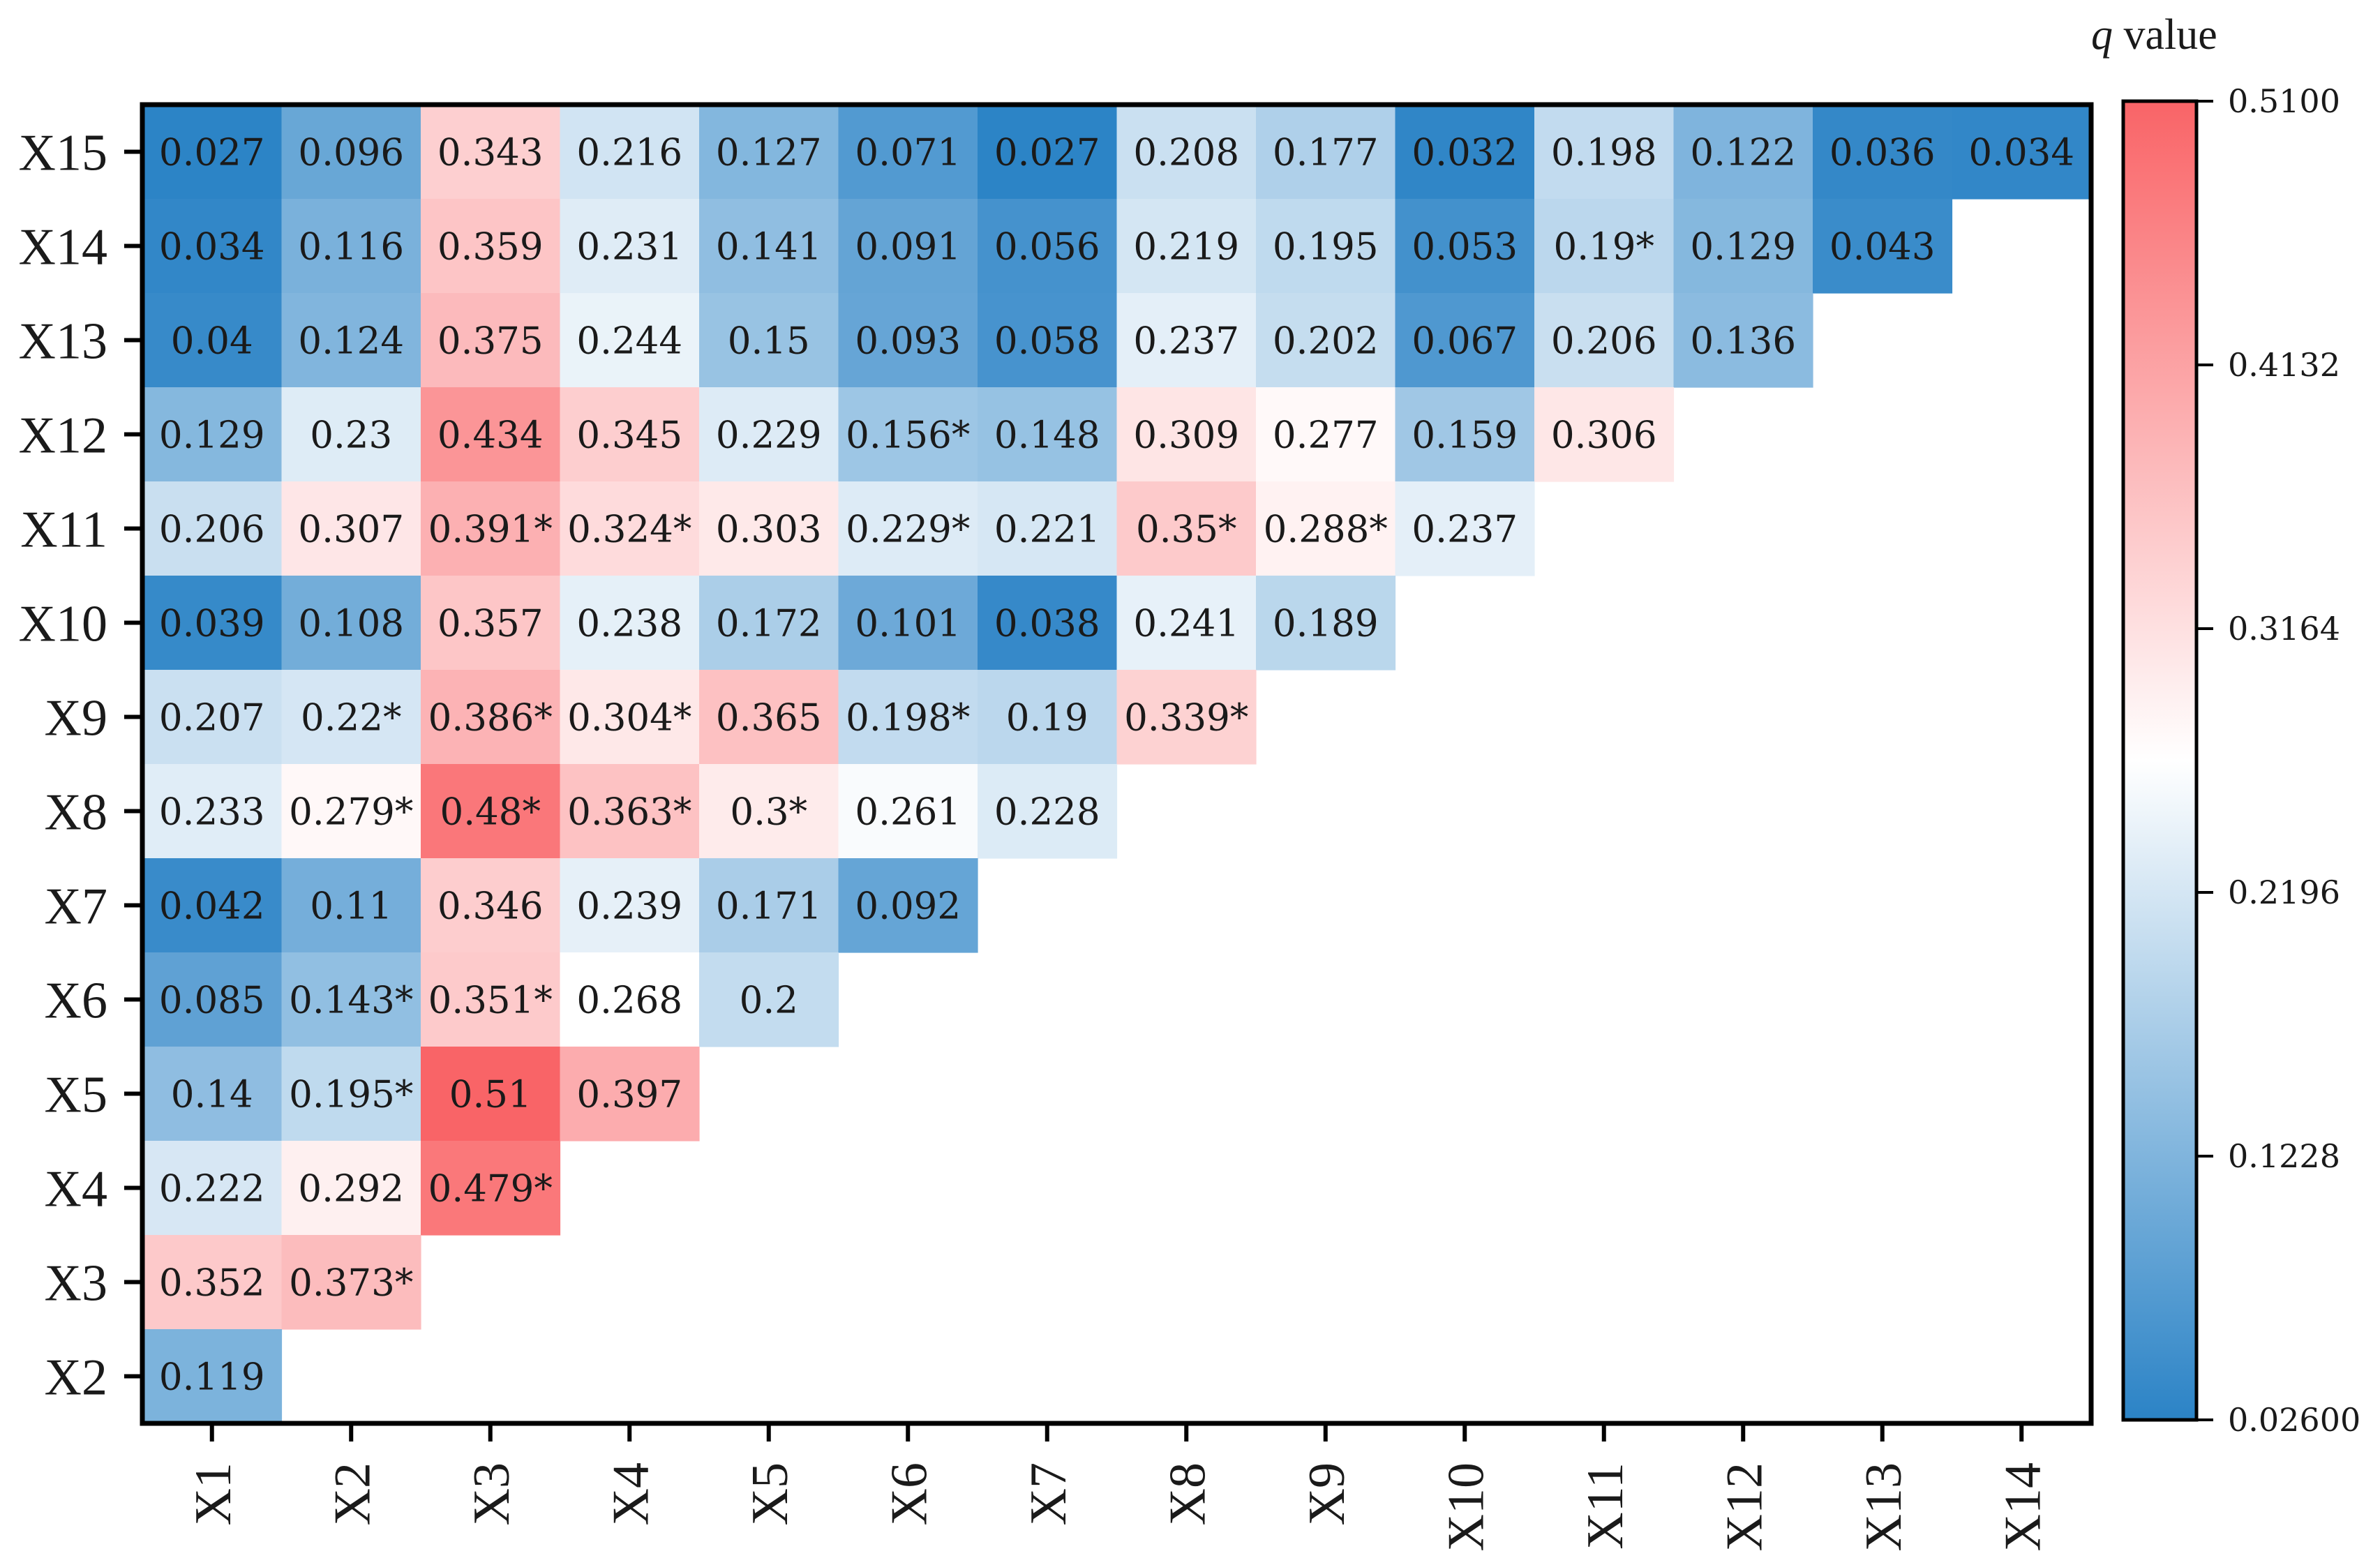 The width and height of the screenshot is (2380, 1565). I want to click on cell-value-label: 0.479*, so click(490, 1189).